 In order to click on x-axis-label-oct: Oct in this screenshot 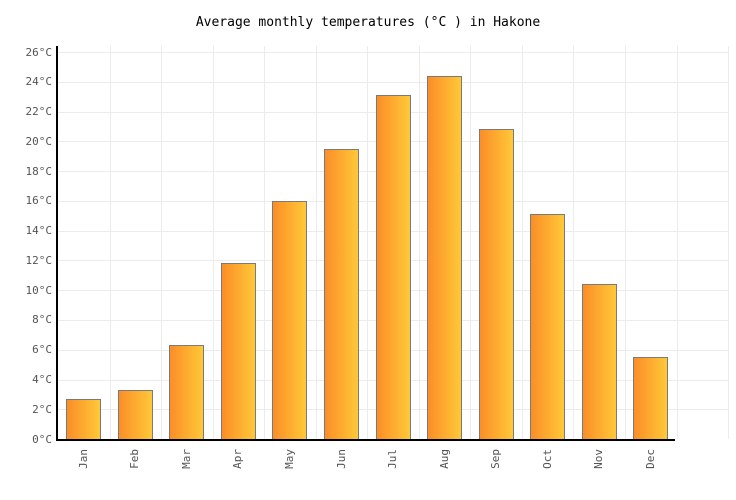, I will do `click(547, 459)`.